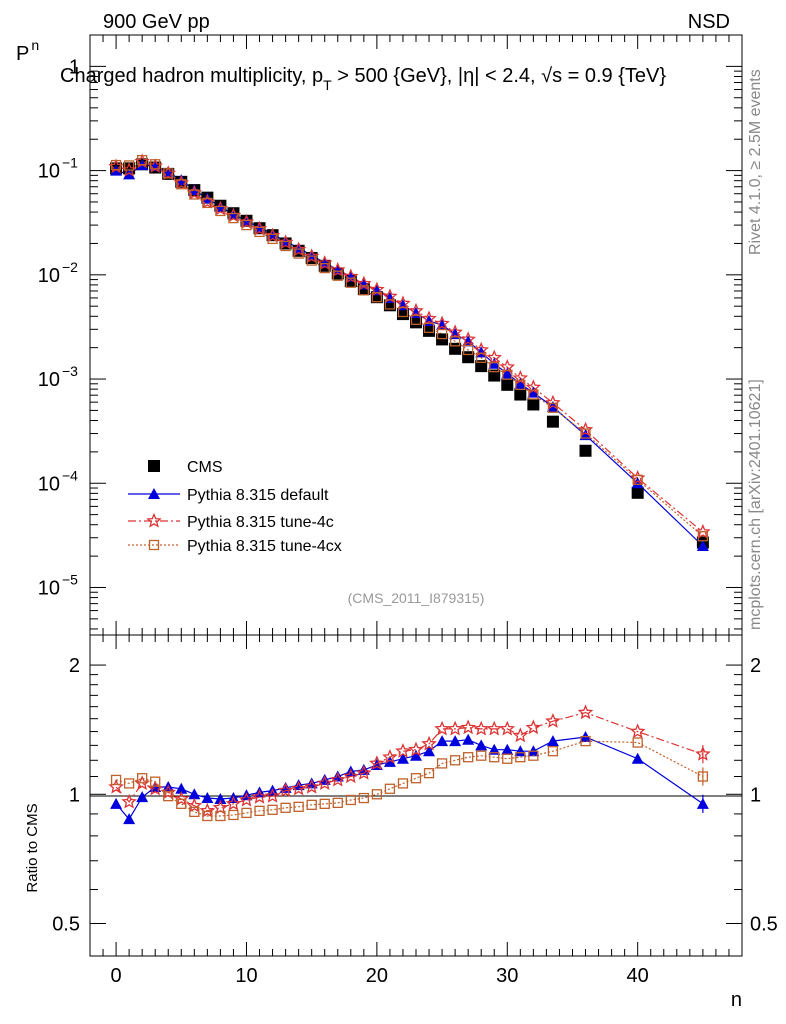 This screenshot has height=1024, width=786. Describe the element at coordinates (49, 484) in the screenshot. I see `y-tick-label: 10` at that location.